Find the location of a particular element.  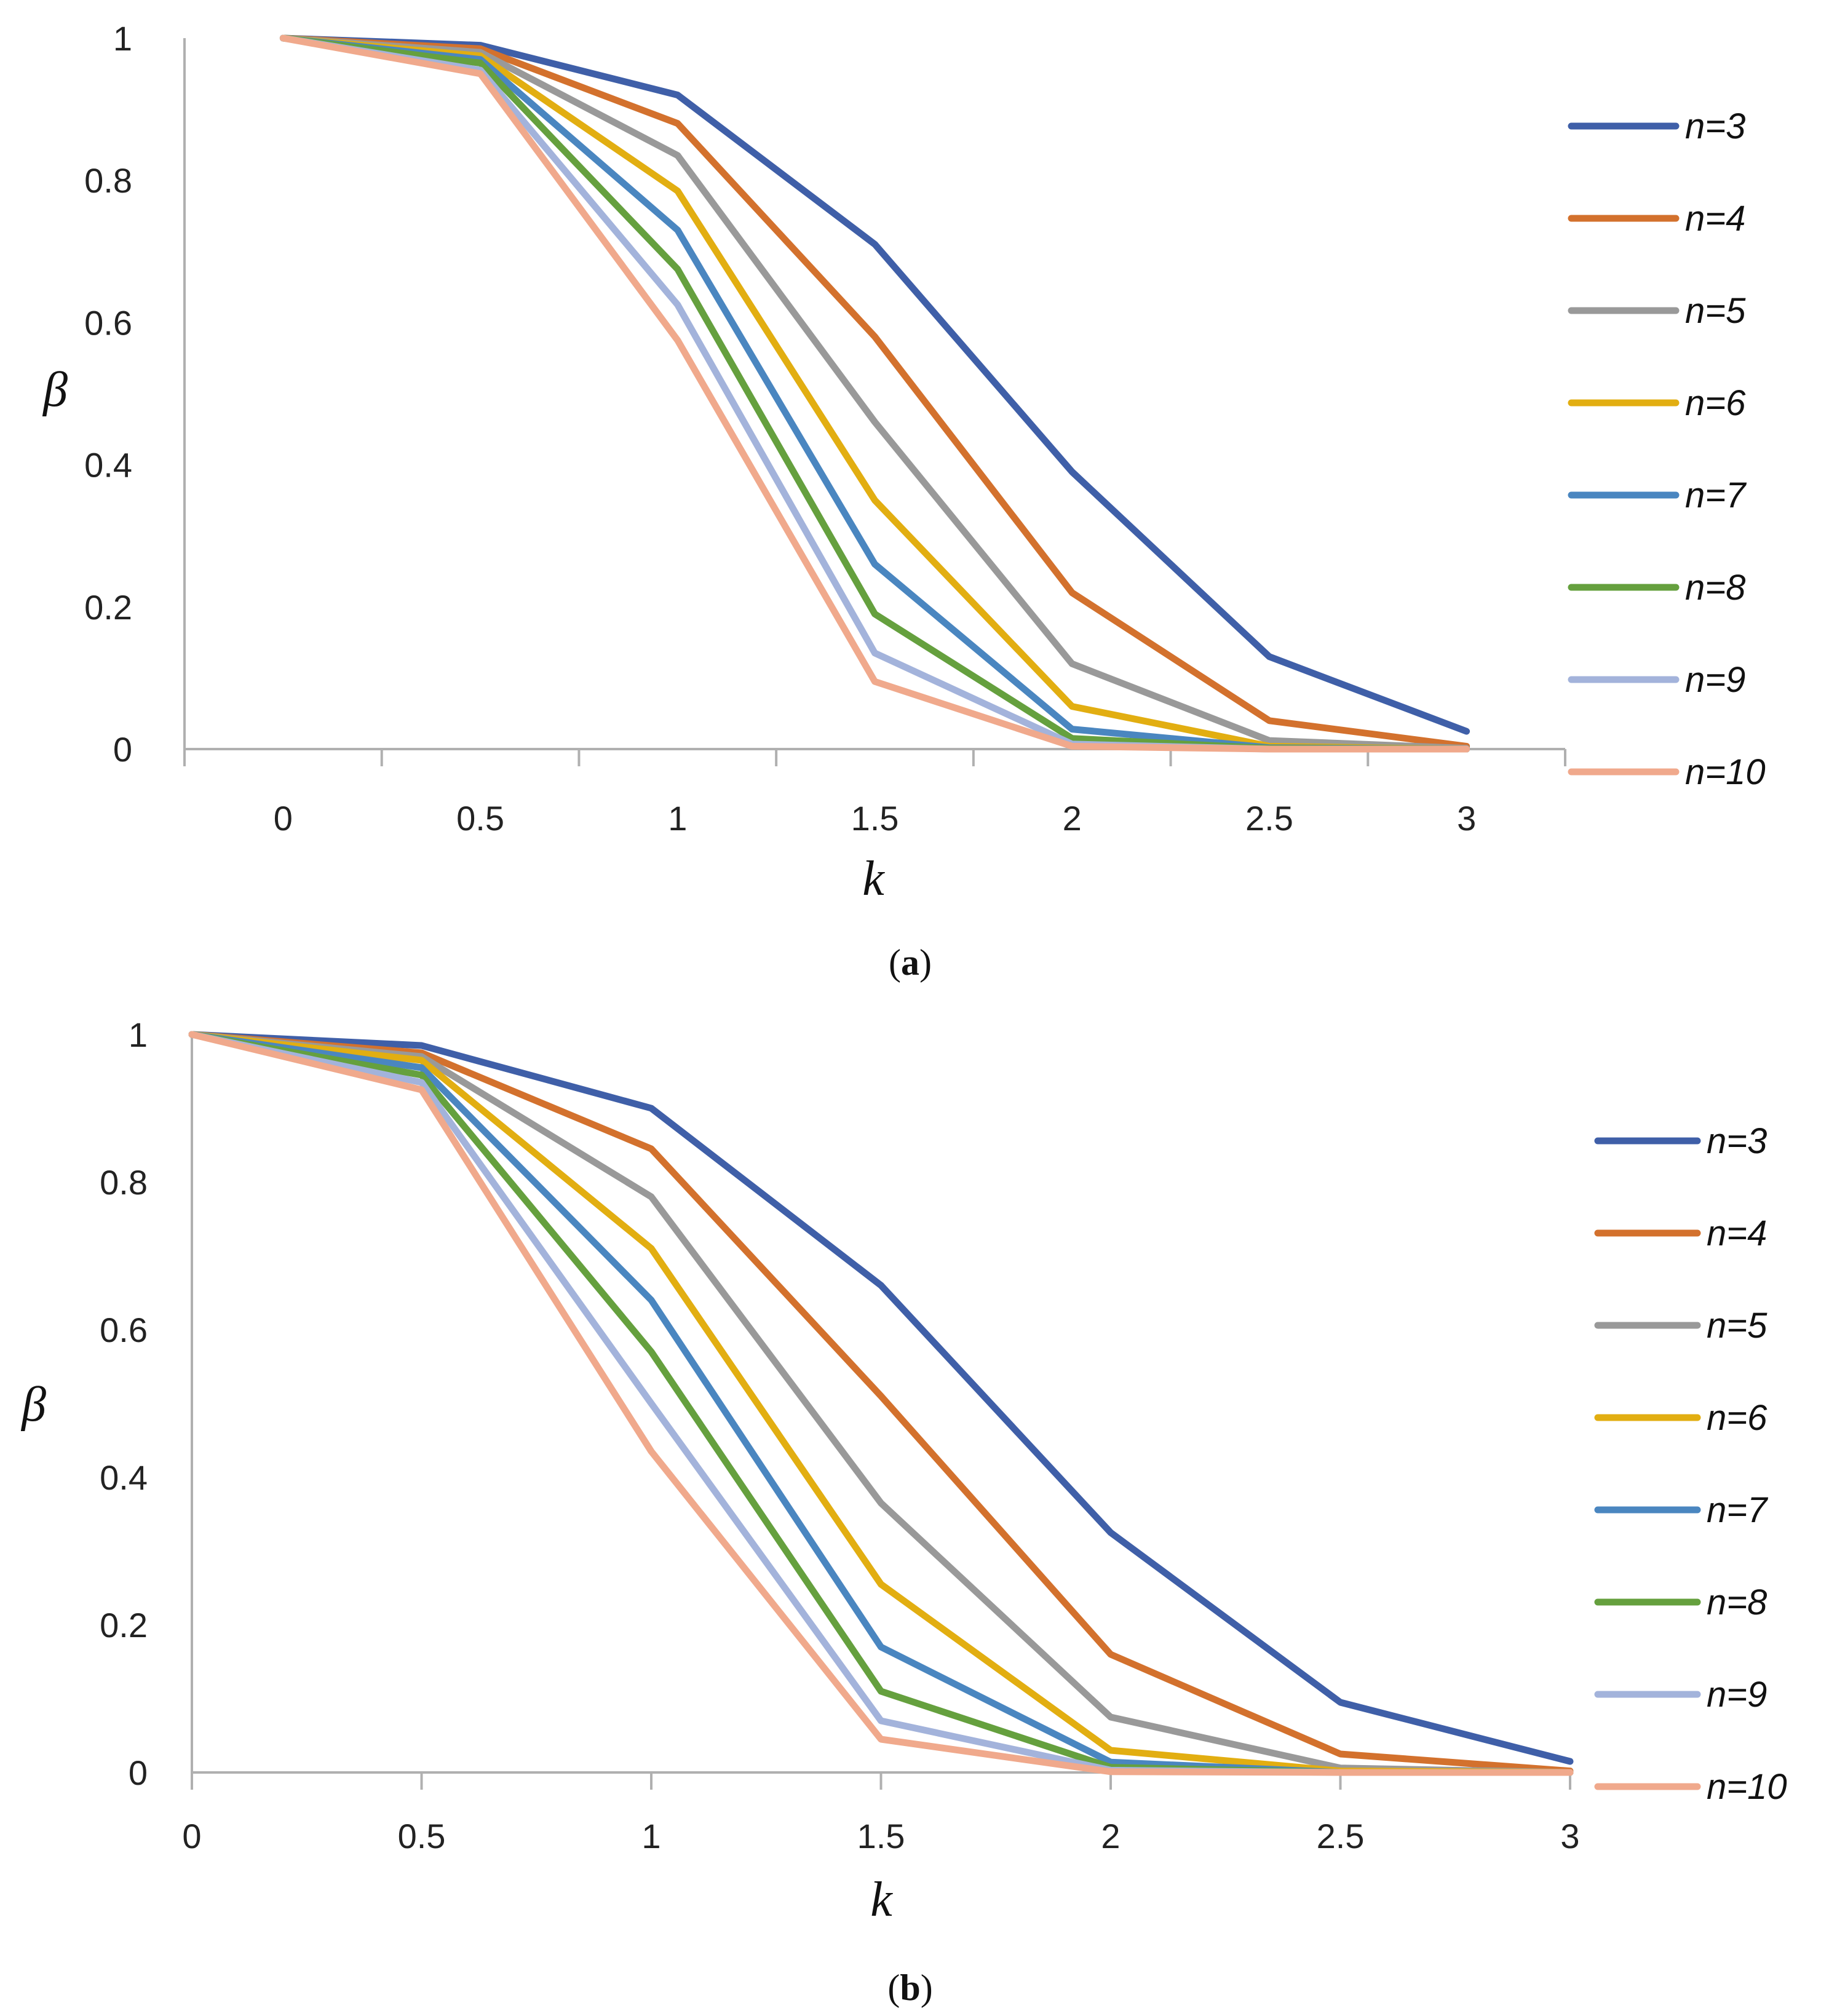

panel-caption: (b) is located at coordinates (909, 1987).